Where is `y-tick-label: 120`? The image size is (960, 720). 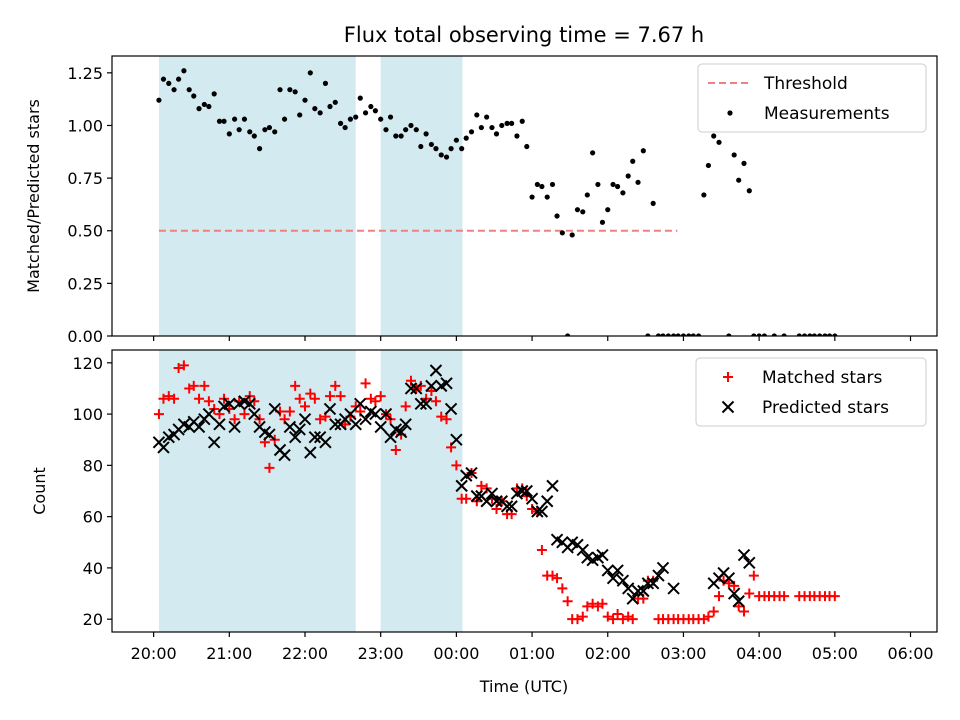
y-tick-label: 120 is located at coordinates (87, 363).